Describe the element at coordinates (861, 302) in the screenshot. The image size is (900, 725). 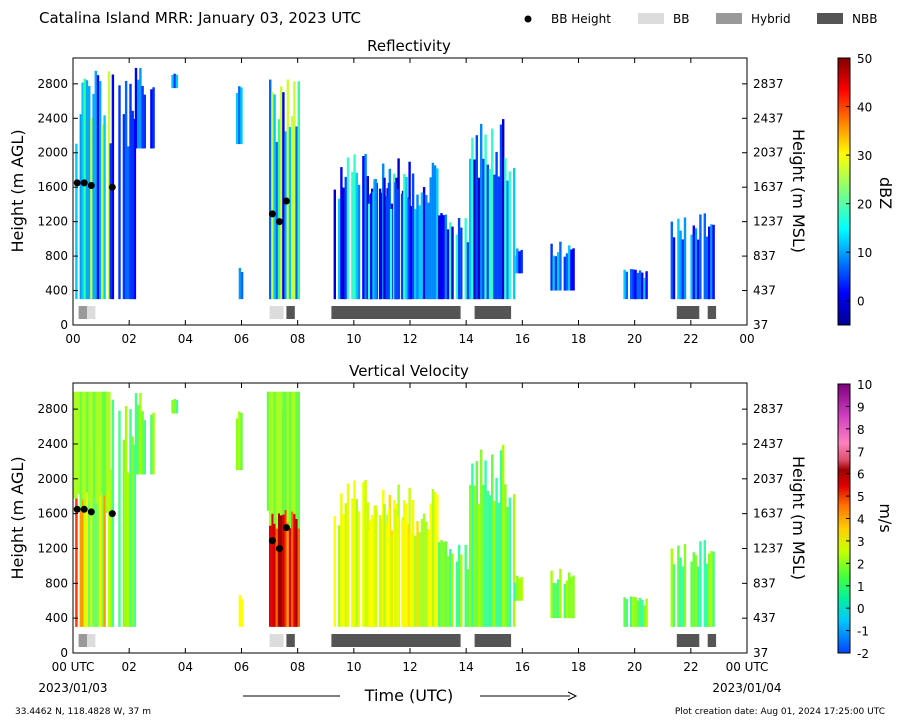
I see `colorbar-tick-label: 0` at that location.